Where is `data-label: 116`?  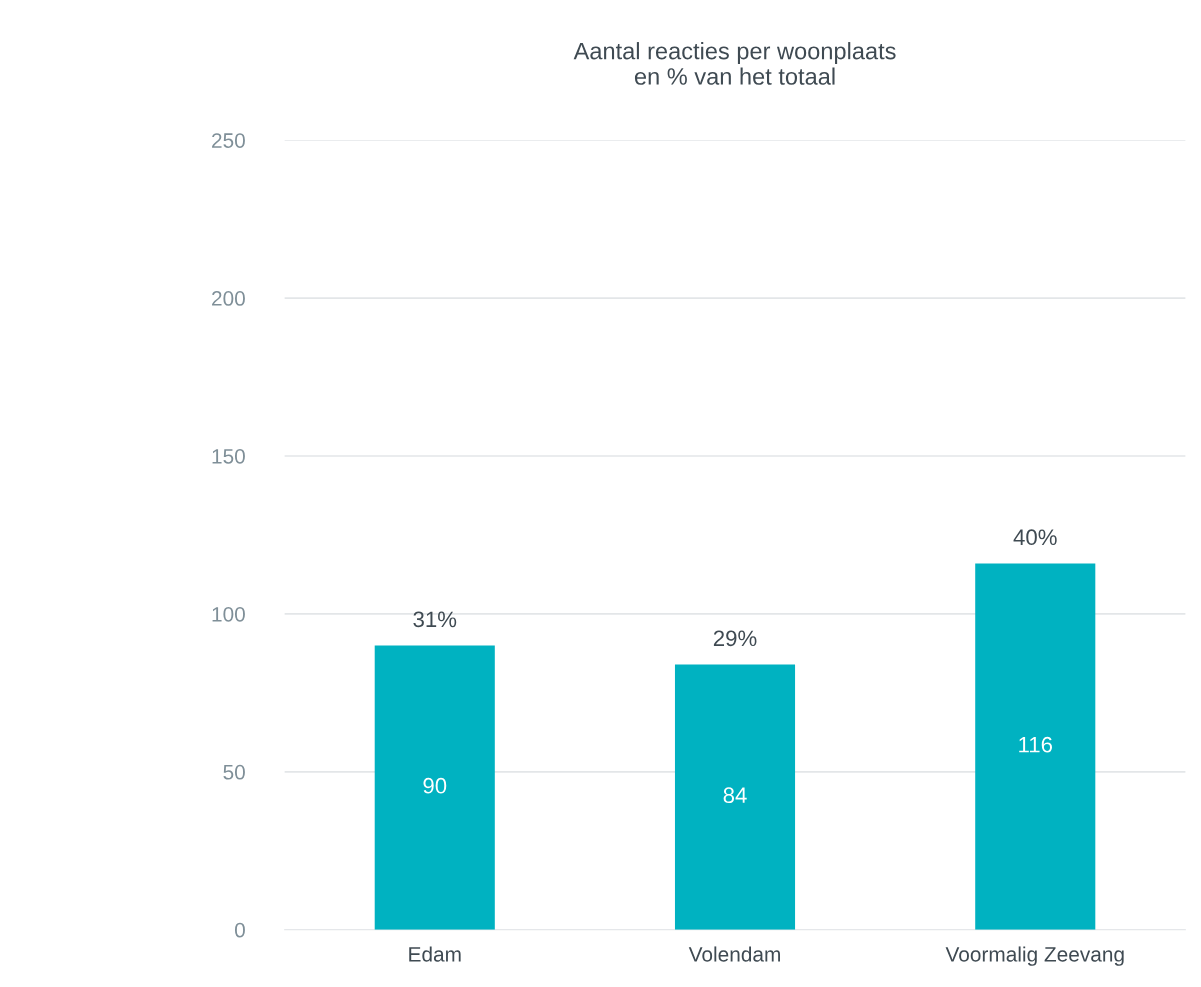 data-label: 116 is located at coordinates (1036, 744).